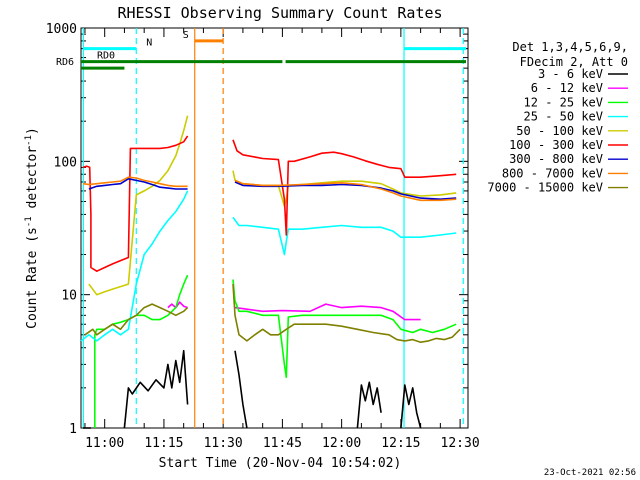 This screenshot has width=640, height=480. I want to click on x-axis-label: Start Time (20-Nov-04 10:54:02), so click(280, 463).